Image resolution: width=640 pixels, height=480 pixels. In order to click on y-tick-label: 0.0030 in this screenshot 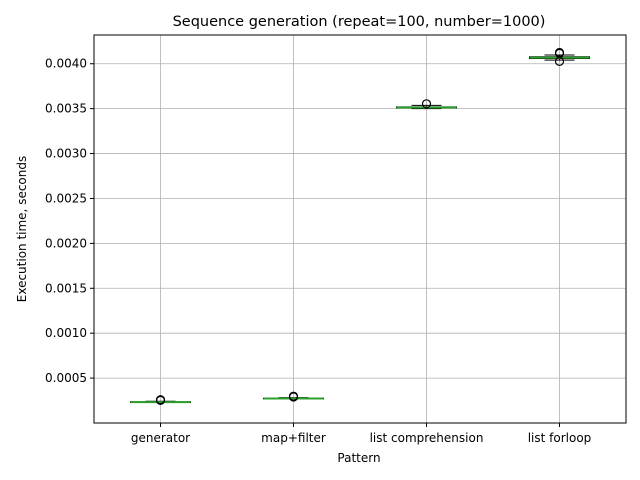, I will do `click(66, 154)`.